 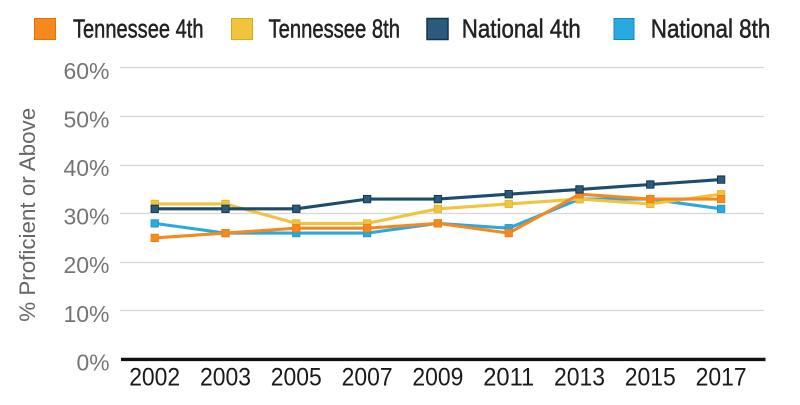 I want to click on svg-text: % Proficient or Above, so click(x=27, y=215).